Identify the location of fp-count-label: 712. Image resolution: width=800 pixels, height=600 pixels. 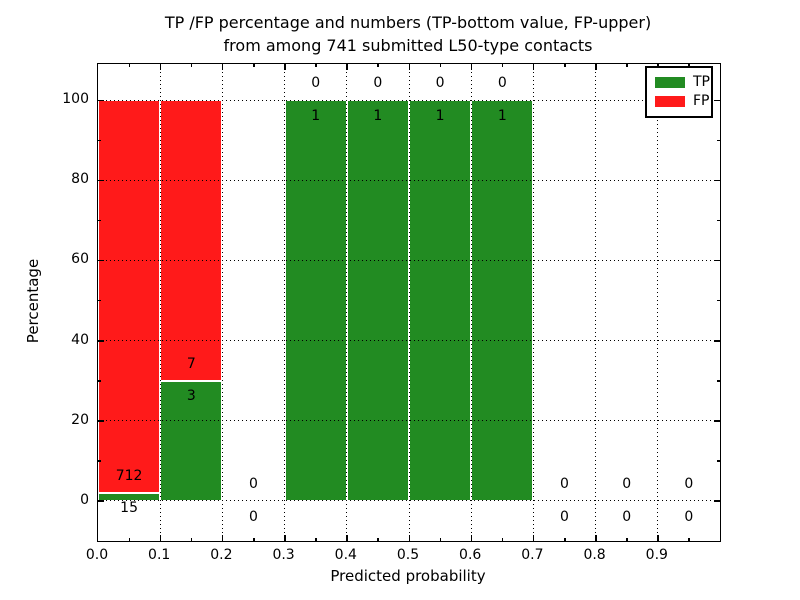
(129, 475).